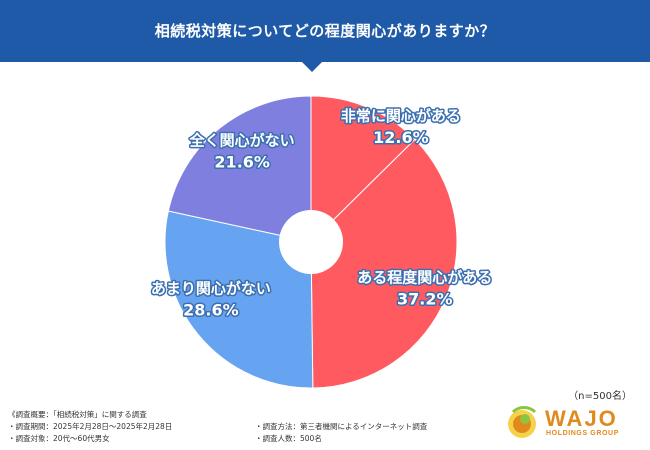 The image size is (650, 450). I want to click on survey-period: ・調査期間：2025年2月28日～2025年2月28日, so click(90, 426).